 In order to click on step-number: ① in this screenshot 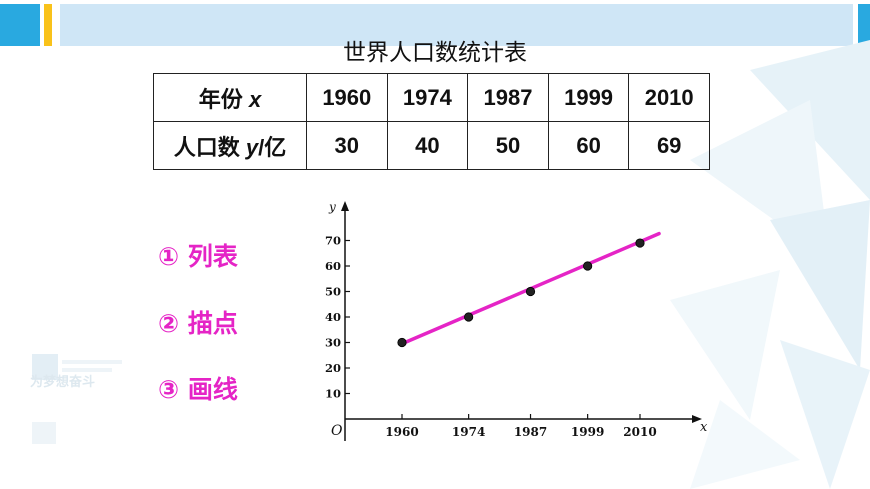, I will do `click(169, 256)`.